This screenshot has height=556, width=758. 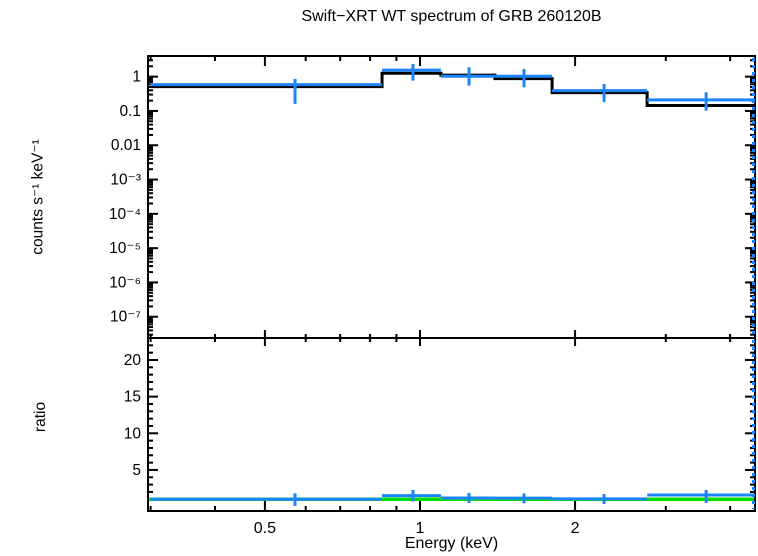 I want to click on y-axis-label-counts: counts s⁻¹ keV⁻¹, so click(x=38, y=197).